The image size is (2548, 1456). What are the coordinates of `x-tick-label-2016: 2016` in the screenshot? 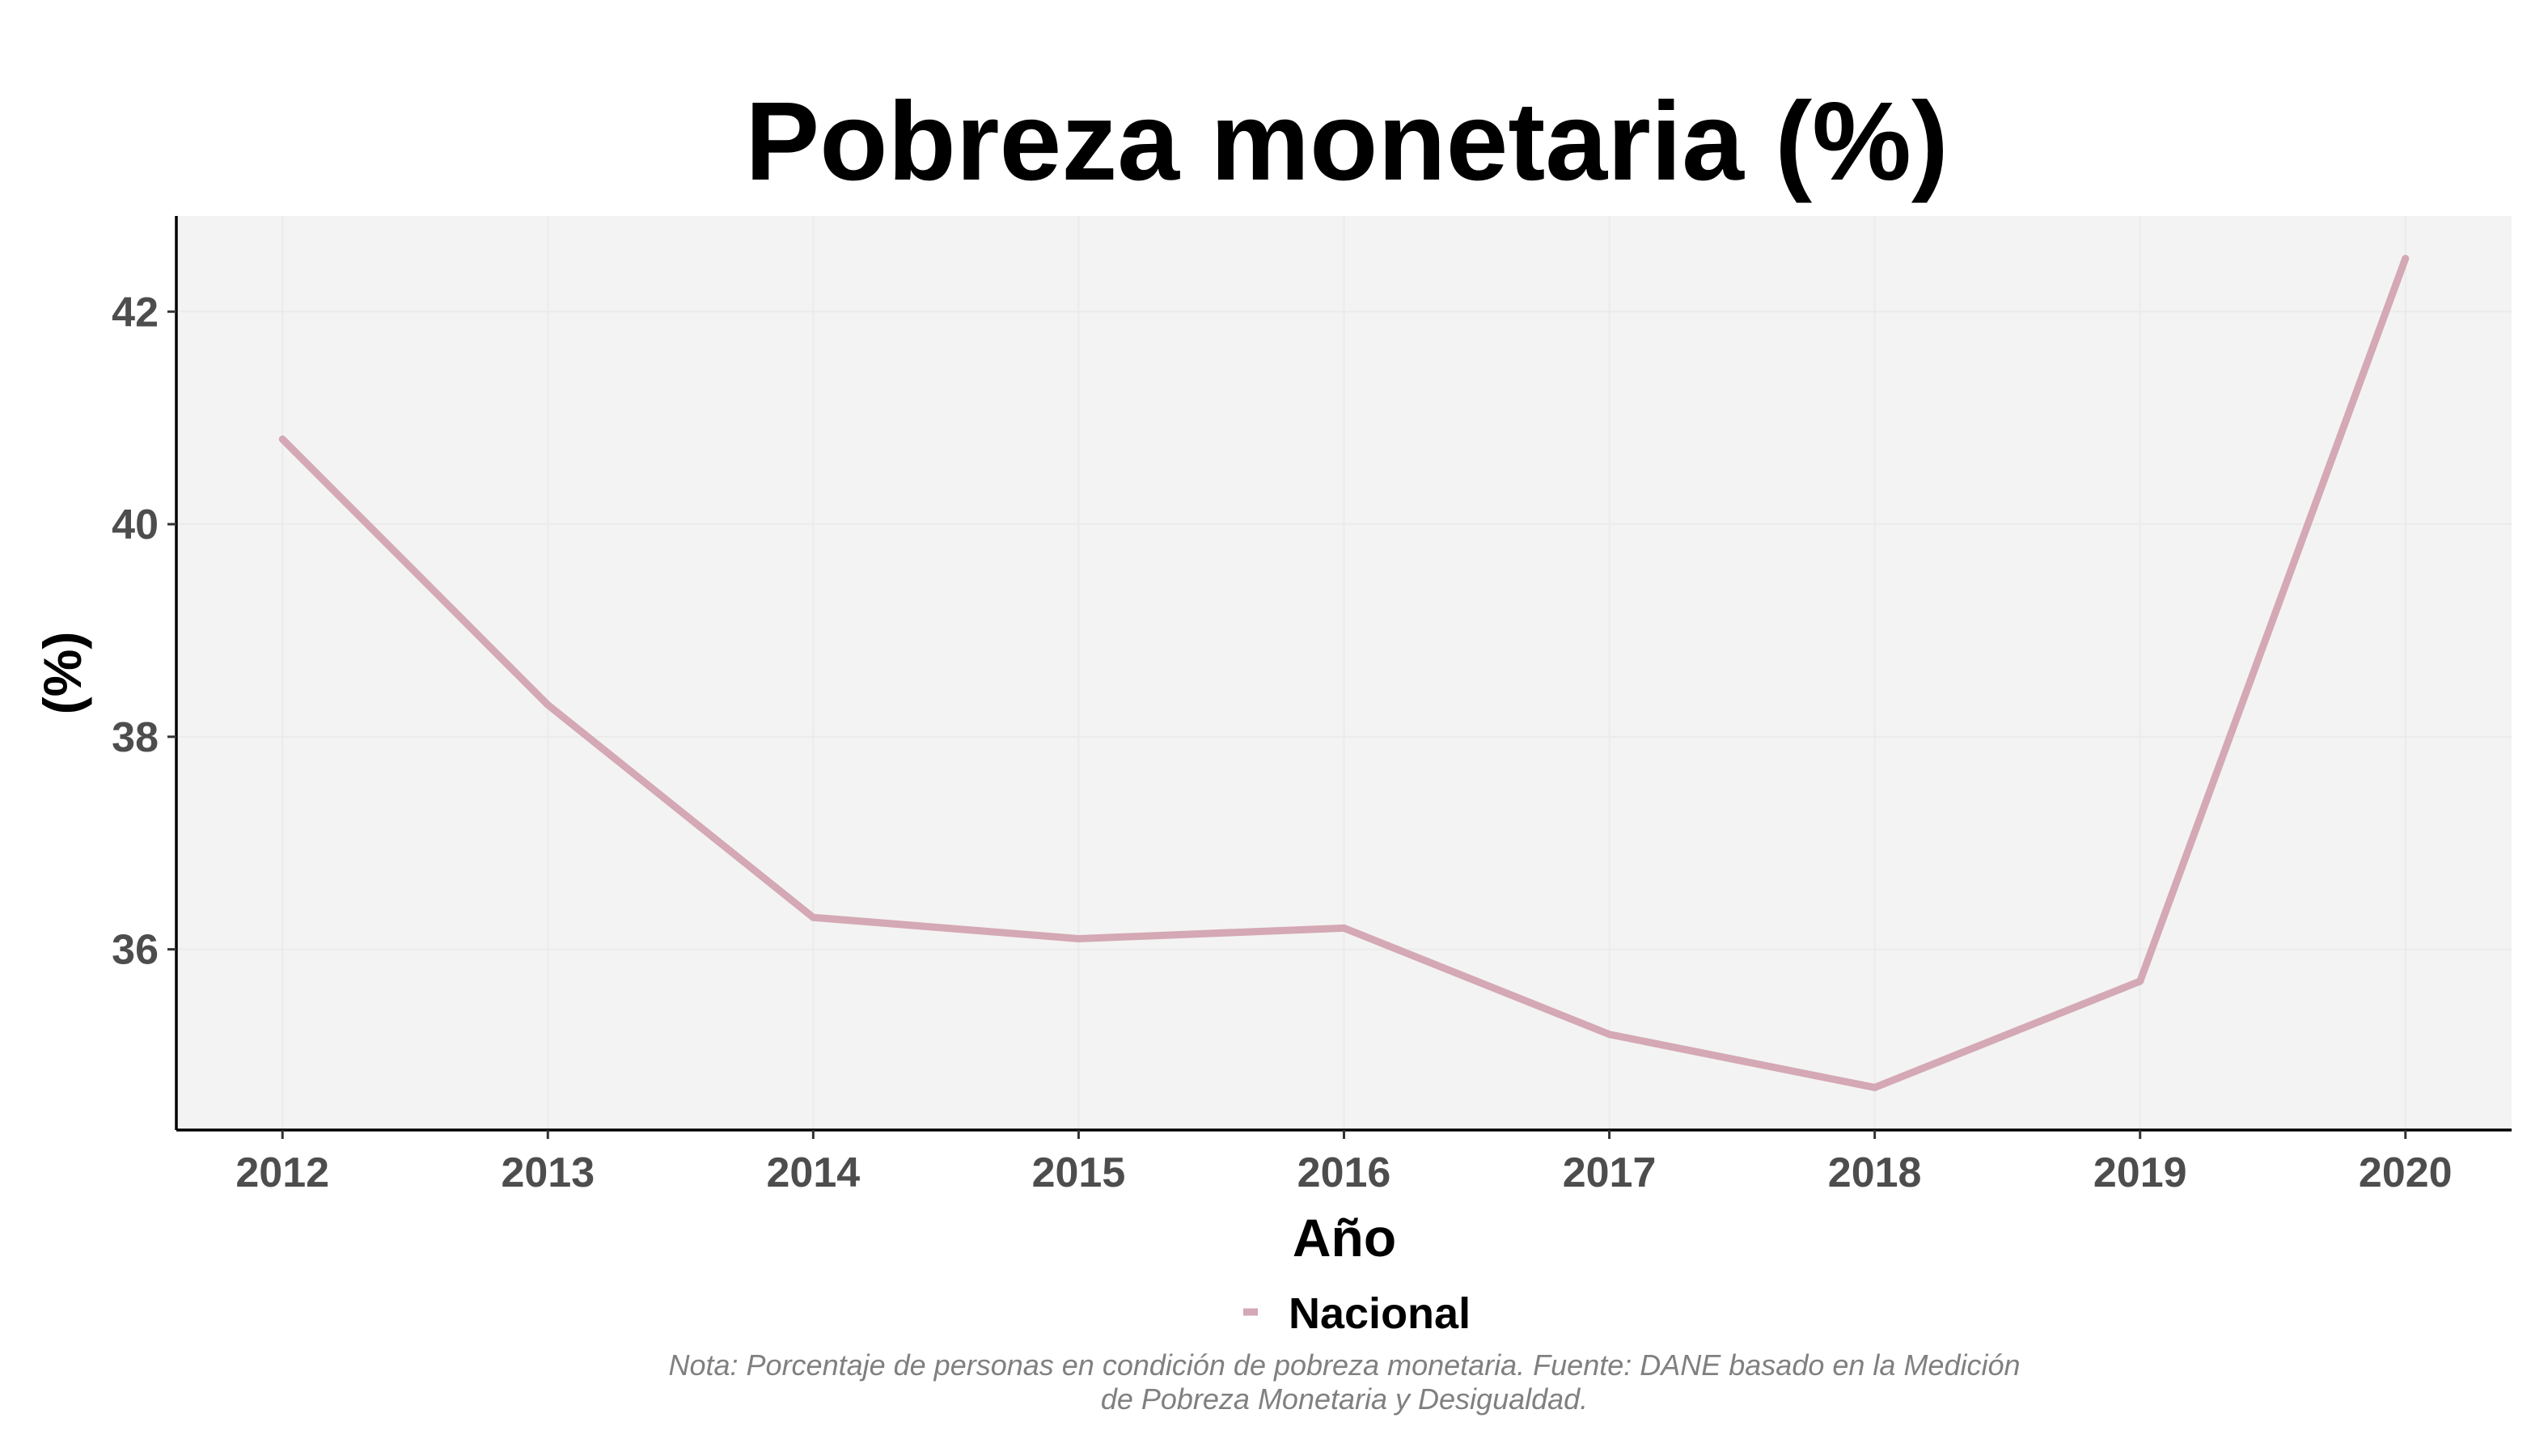 It's located at (1344, 1172).